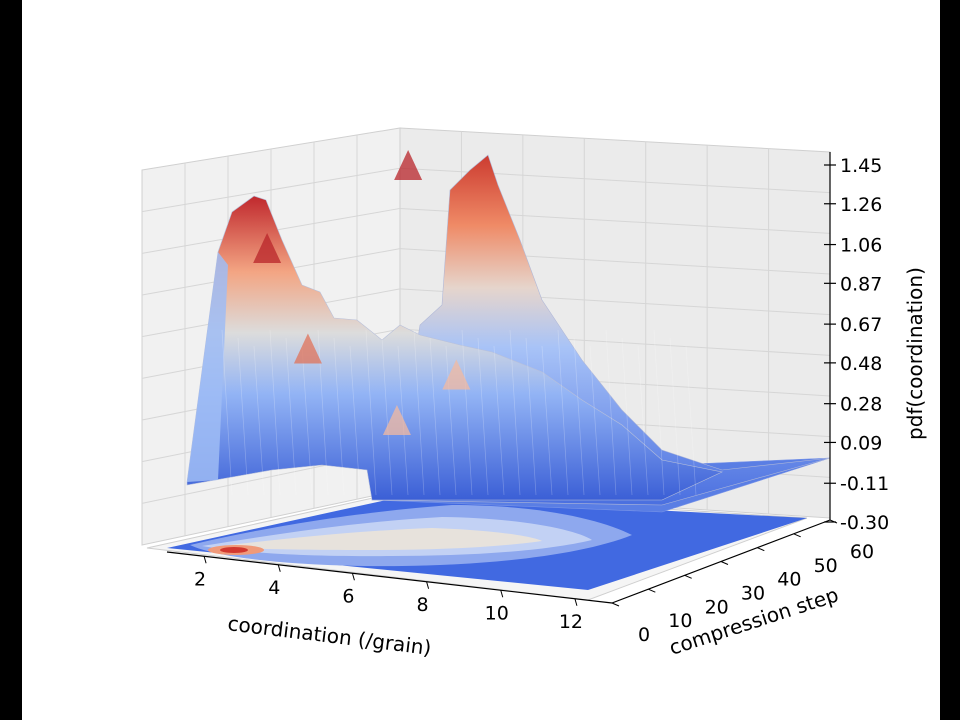 The width and height of the screenshot is (960, 720). Describe the element at coordinates (864, 523) in the screenshot. I see `z-tick-label: -0.30` at that location.